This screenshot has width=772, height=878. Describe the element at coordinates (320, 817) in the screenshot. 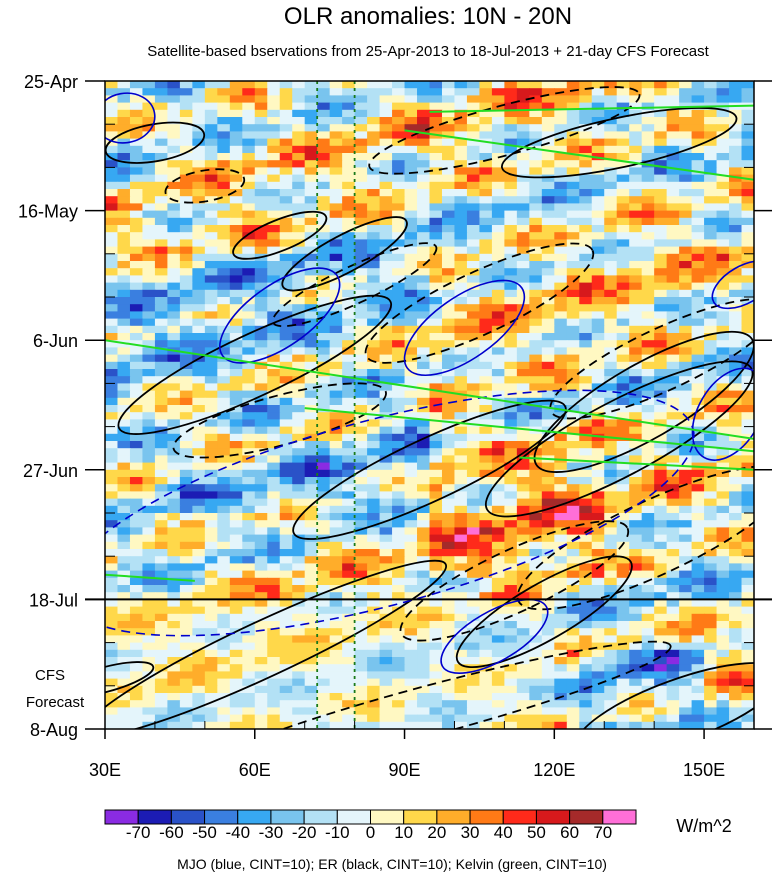

I see `colorbar-swatch` at that location.